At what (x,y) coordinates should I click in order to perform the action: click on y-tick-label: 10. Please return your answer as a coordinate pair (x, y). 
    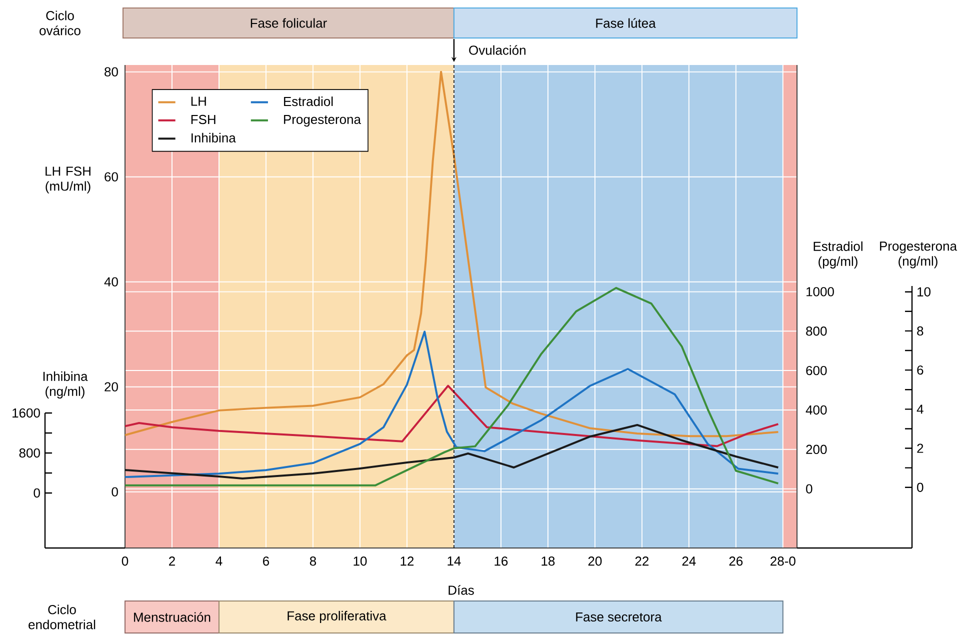
    Looking at the image, I should click on (924, 291).